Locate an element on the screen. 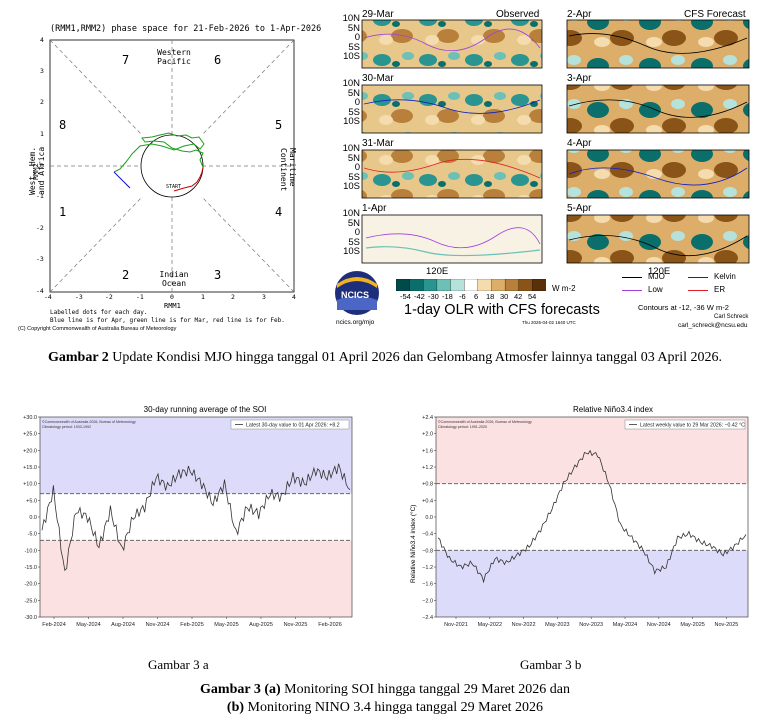 This screenshot has height=723, width=766. x-tick-label: Feb-2025 is located at coordinates (192, 625).